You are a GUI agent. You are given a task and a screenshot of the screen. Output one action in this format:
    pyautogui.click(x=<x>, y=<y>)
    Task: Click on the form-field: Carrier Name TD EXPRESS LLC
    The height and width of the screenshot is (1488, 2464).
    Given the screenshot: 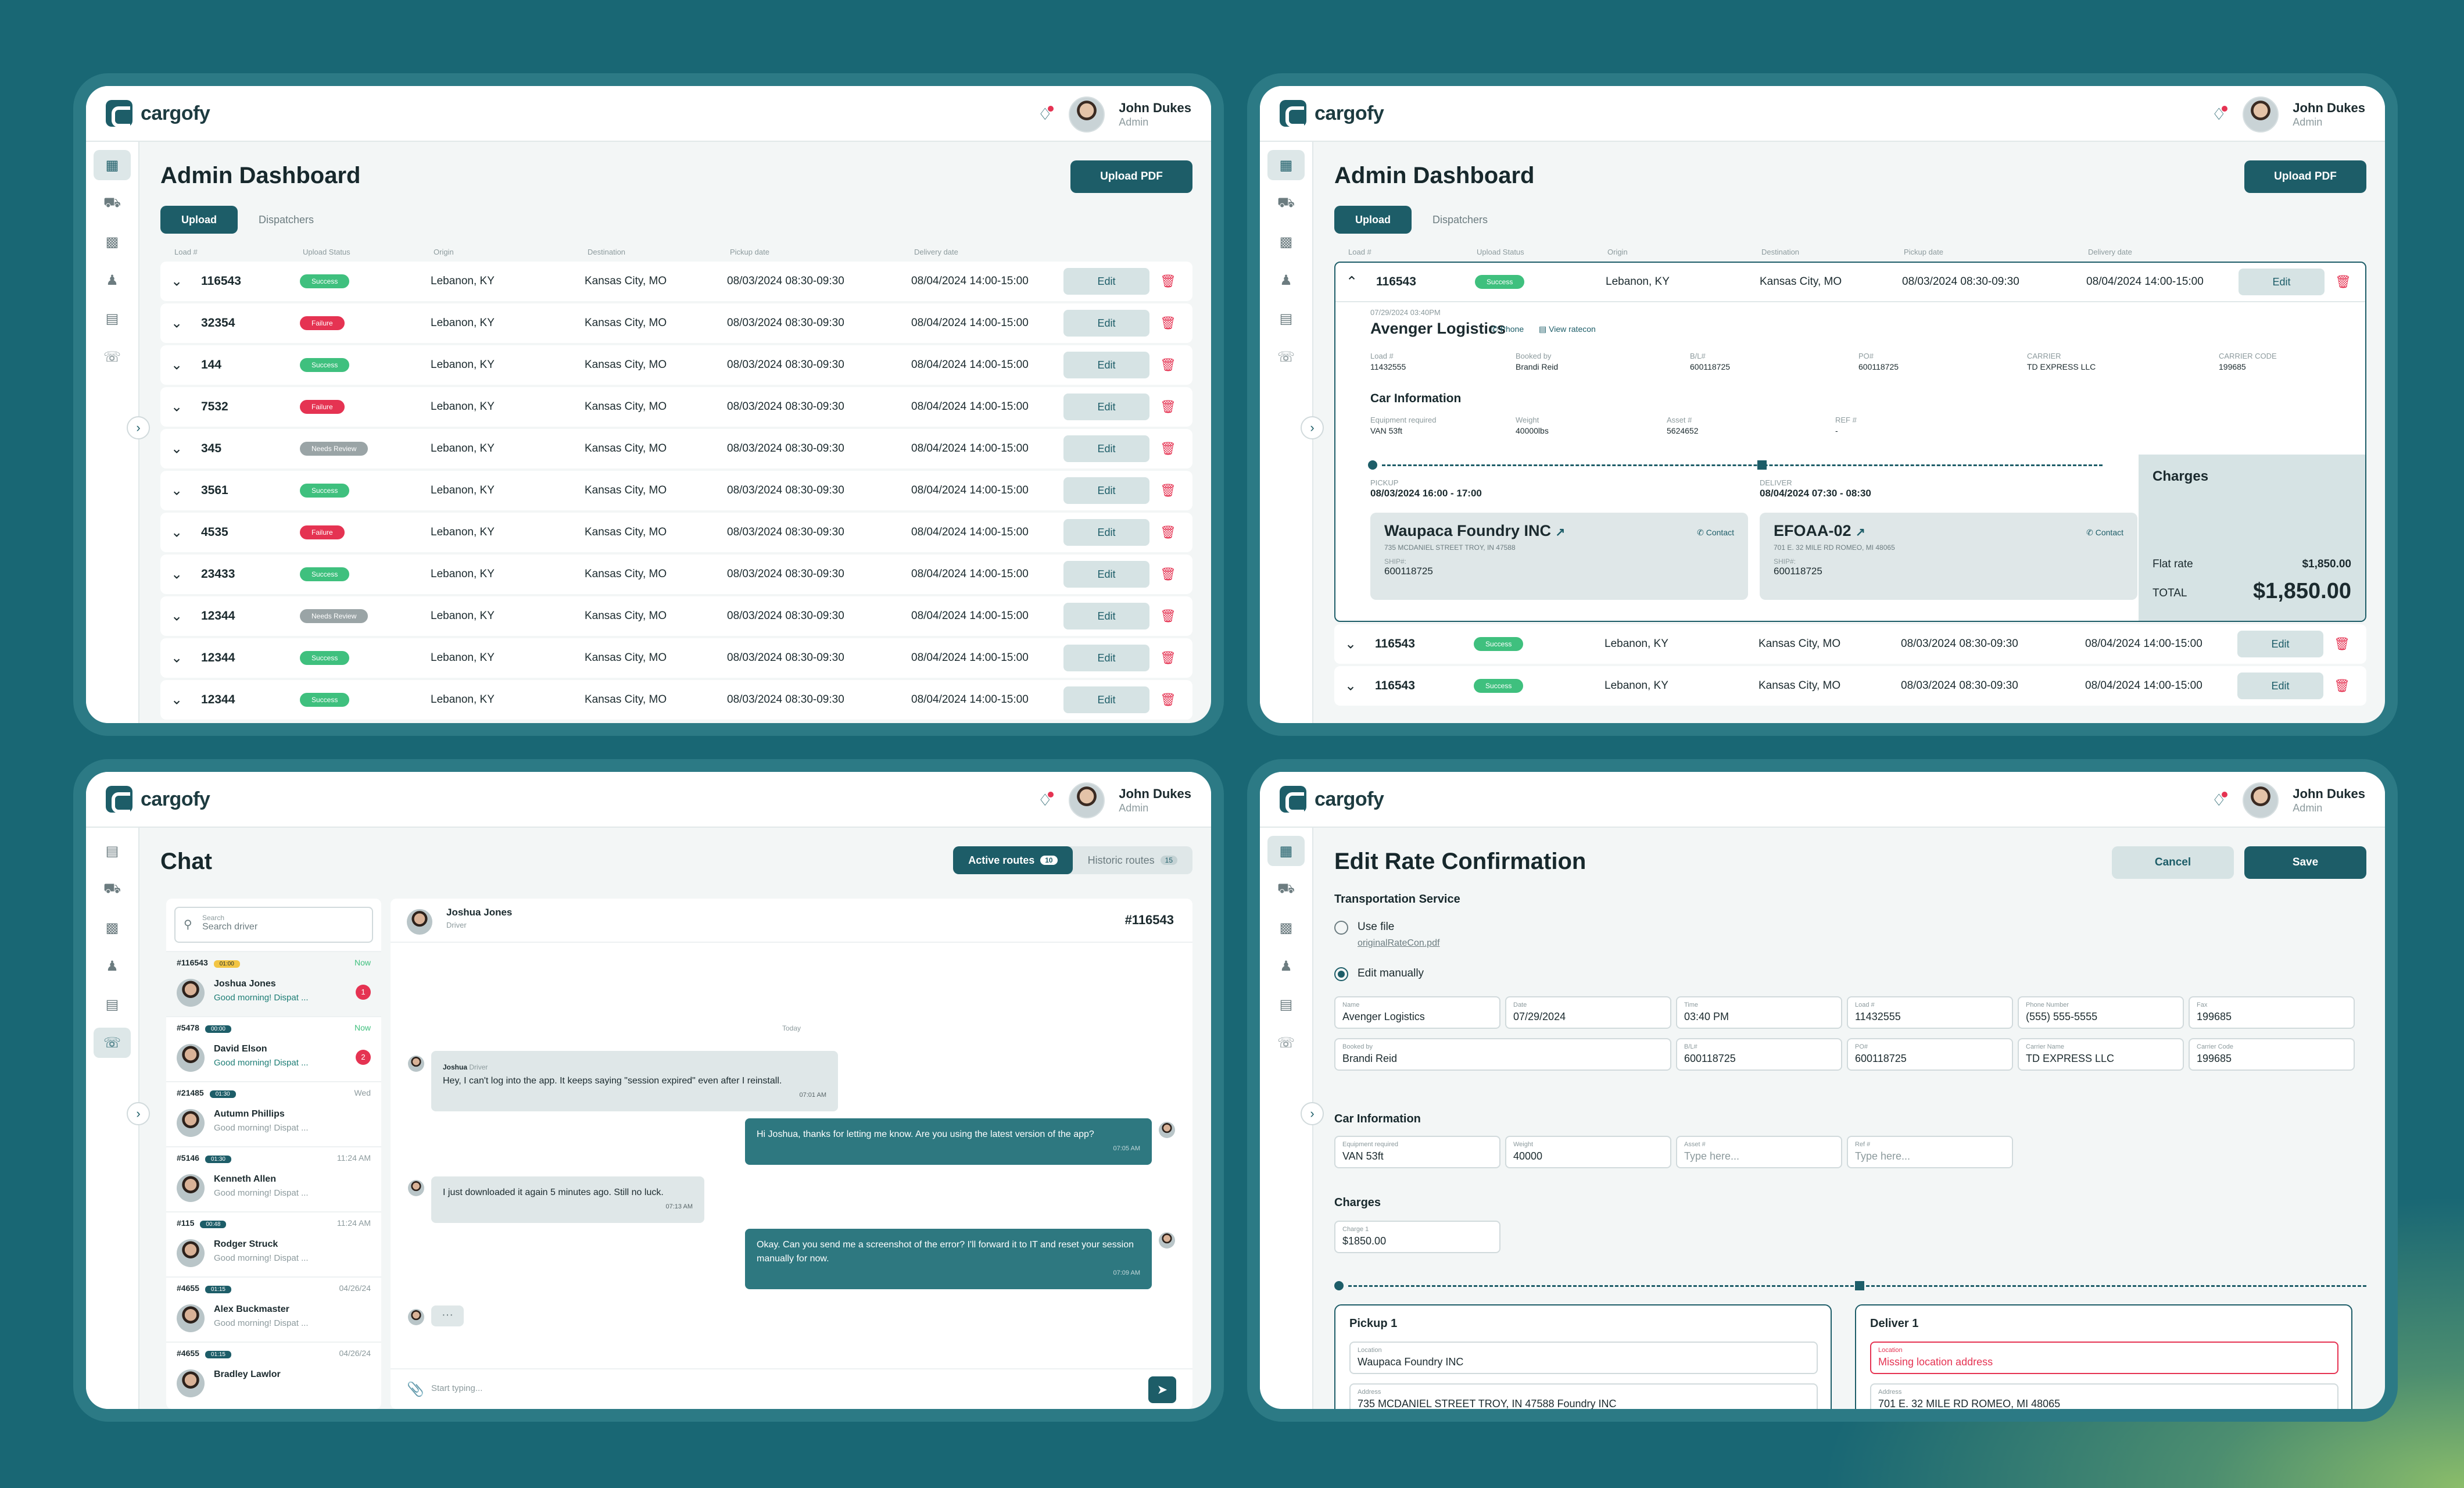 What is the action you would take?
    pyautogui.click(x=2101, y=1054)
    